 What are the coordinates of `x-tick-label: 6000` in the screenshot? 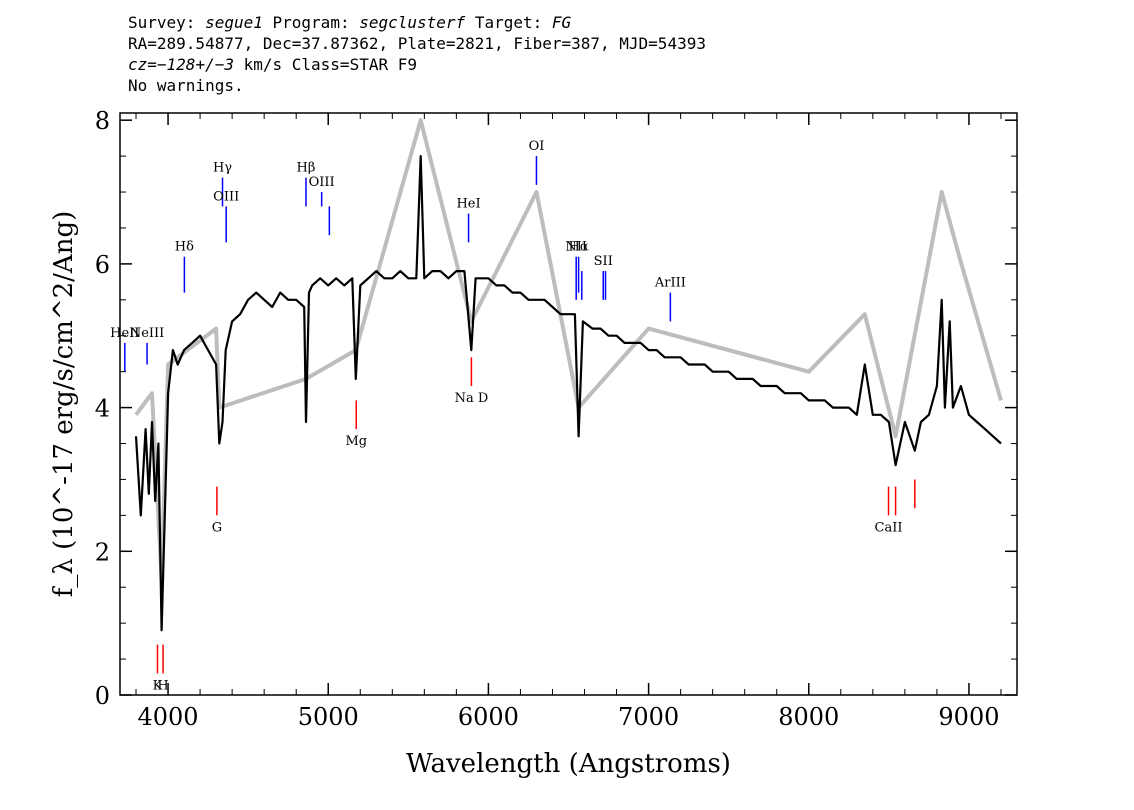 It's located at (488, 717).